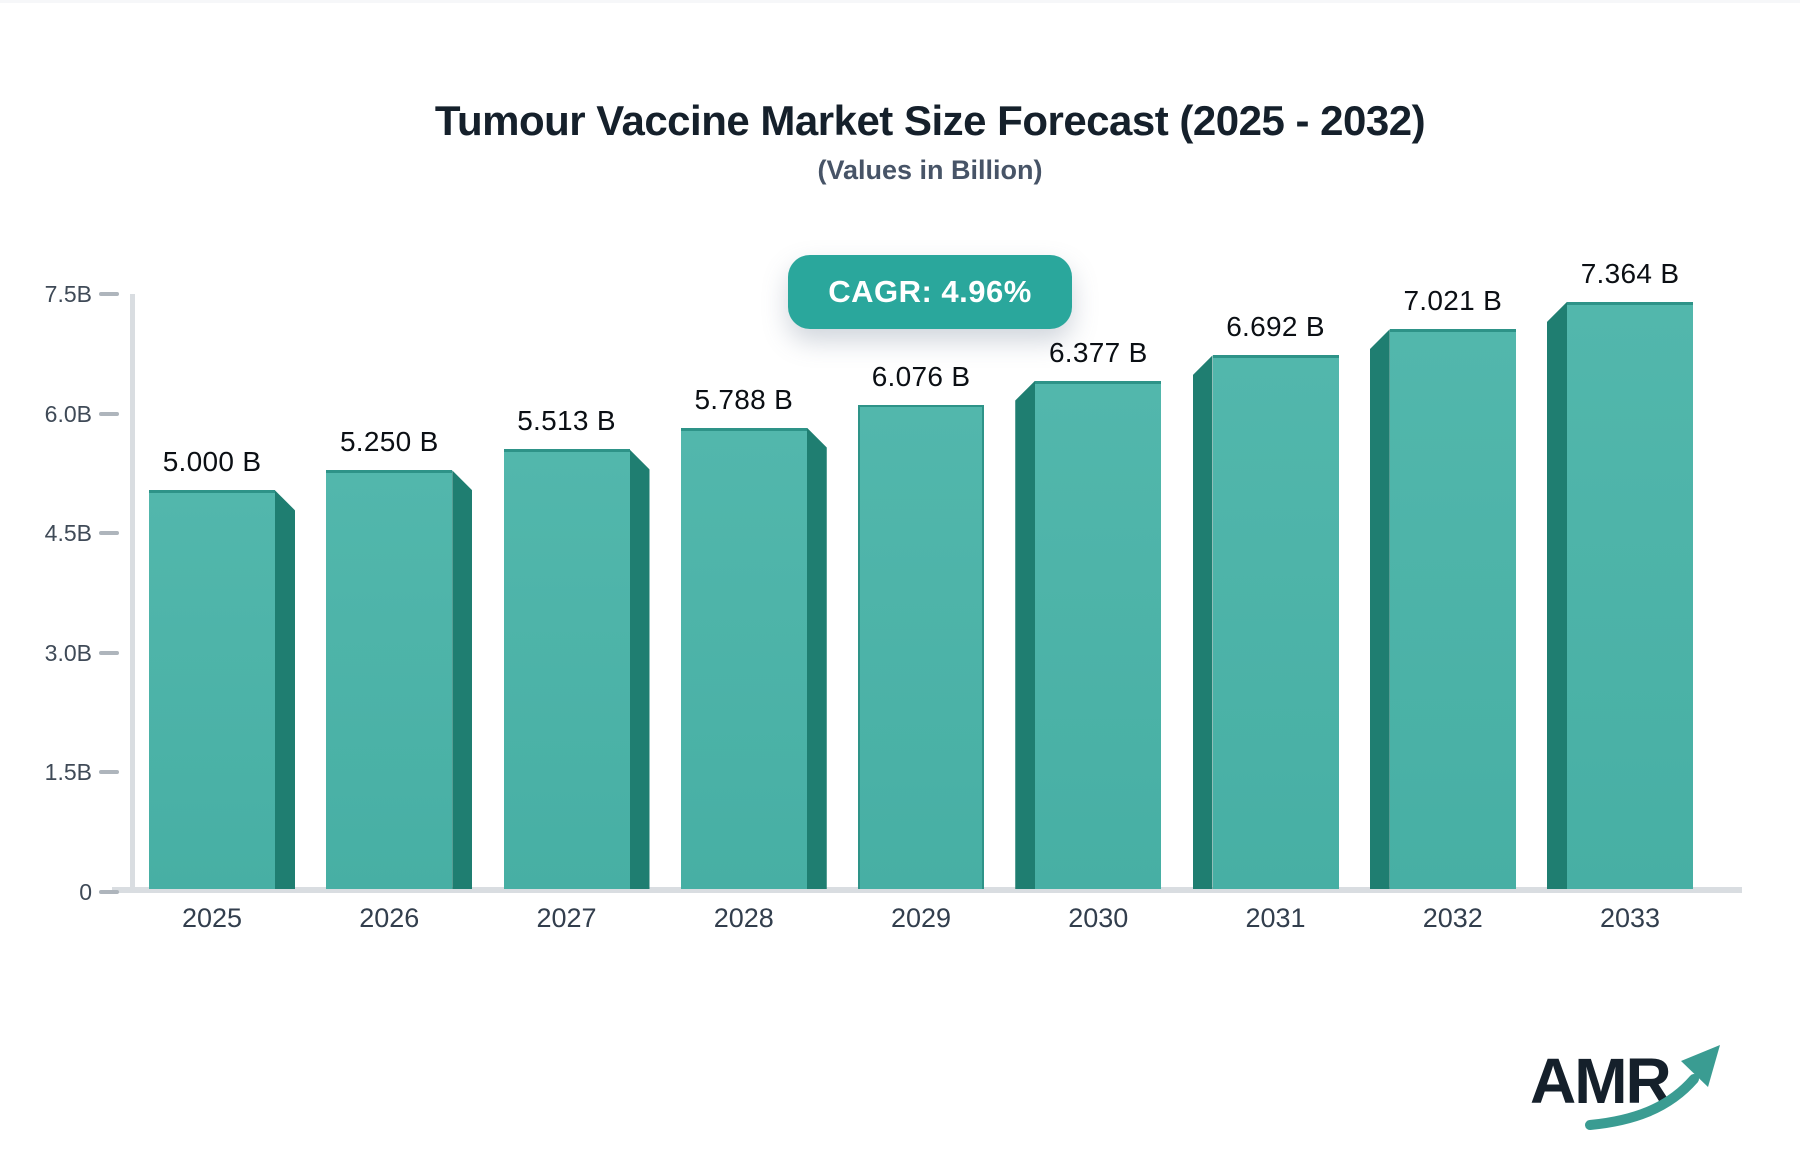  Describe the element at coordinates (132, 593) in the screenshot. I see `y-axis-line` at that location.